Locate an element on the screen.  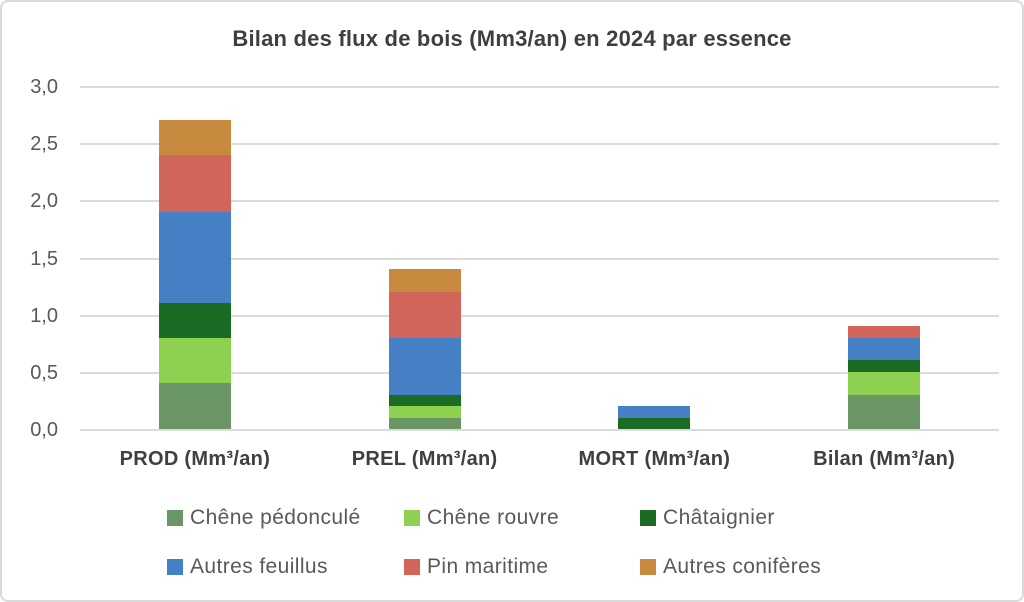
x-axis-category-label: PROD (Mm³/an) is located at coordinates (195, 459).